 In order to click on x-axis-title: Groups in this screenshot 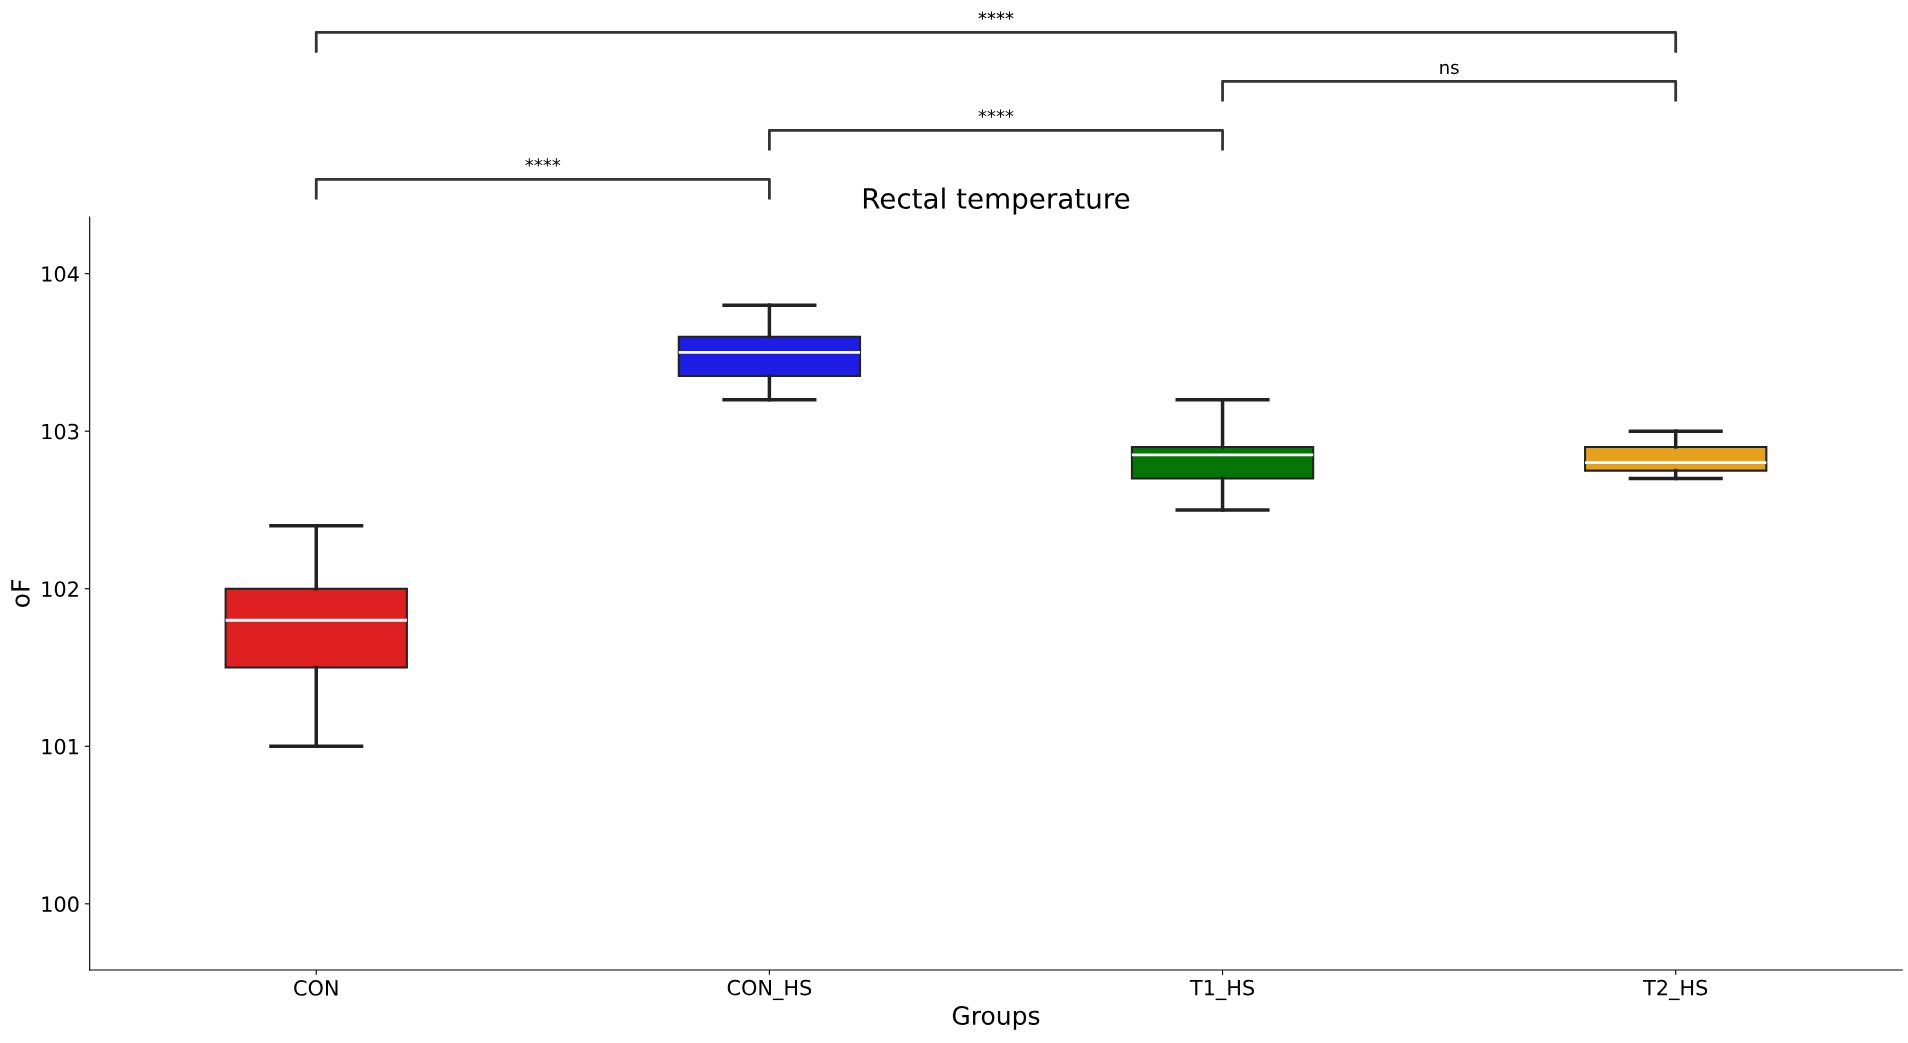, I will do `click(996, 1018)`.